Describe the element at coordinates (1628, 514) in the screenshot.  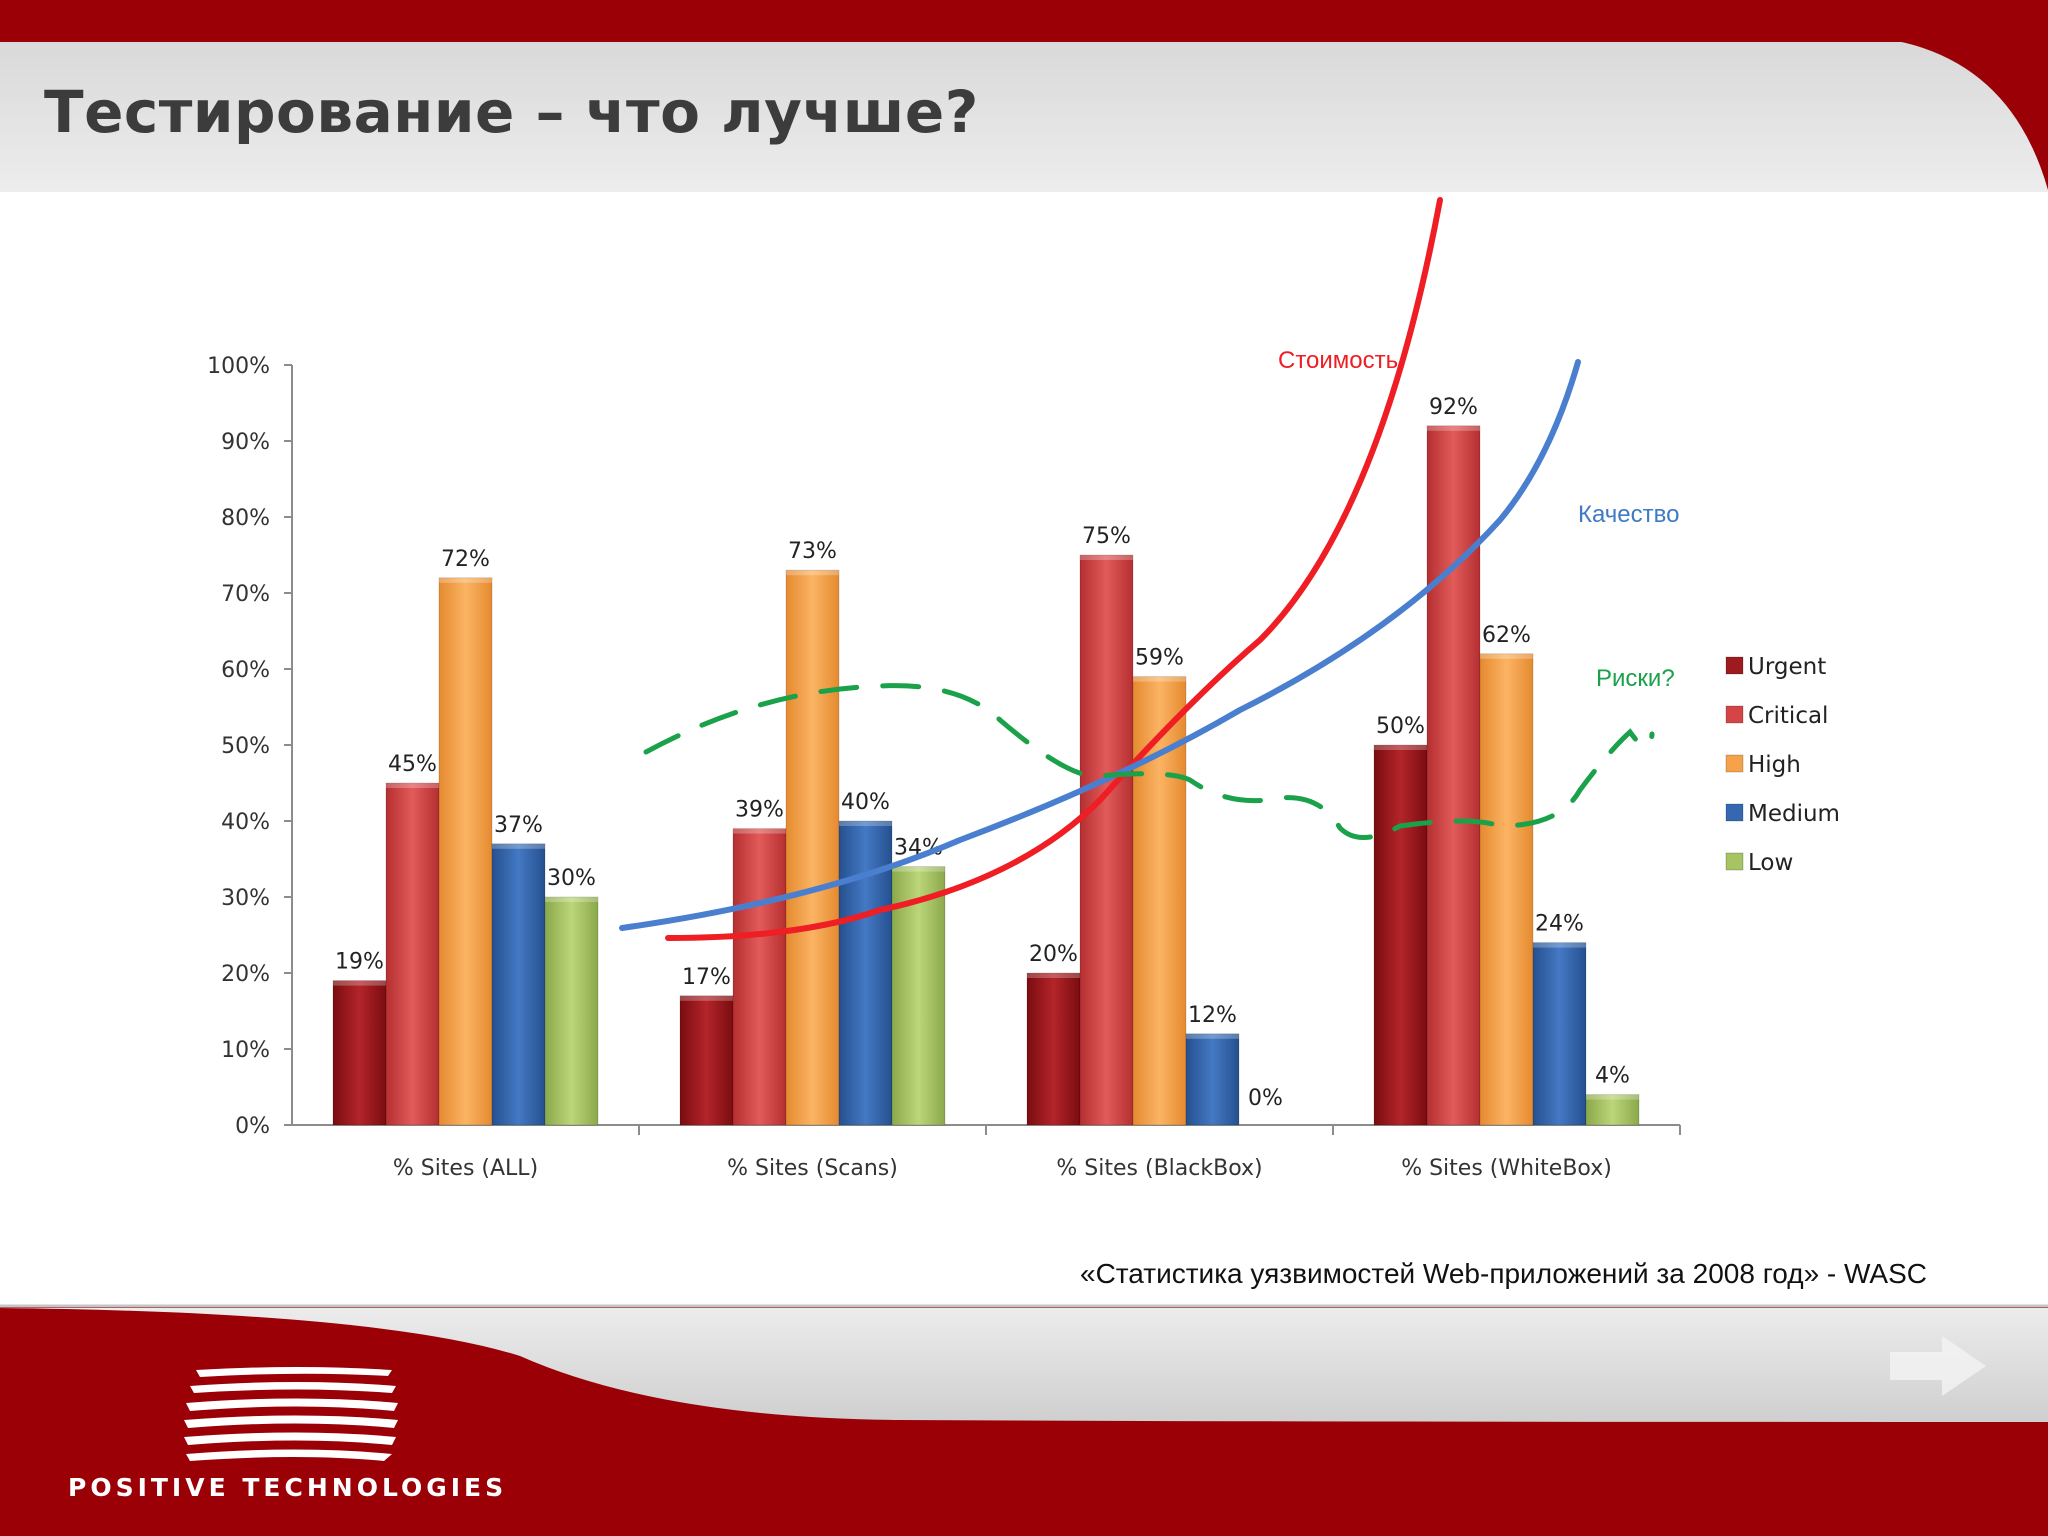
I see `quality-annotation: Качество` at that location.